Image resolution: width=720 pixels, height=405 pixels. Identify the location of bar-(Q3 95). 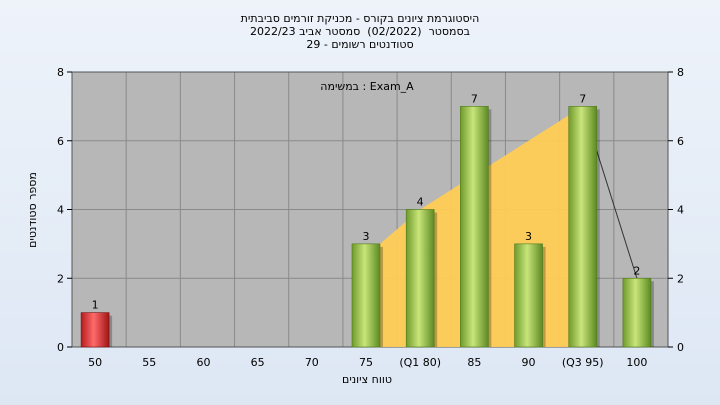
(583, 227).